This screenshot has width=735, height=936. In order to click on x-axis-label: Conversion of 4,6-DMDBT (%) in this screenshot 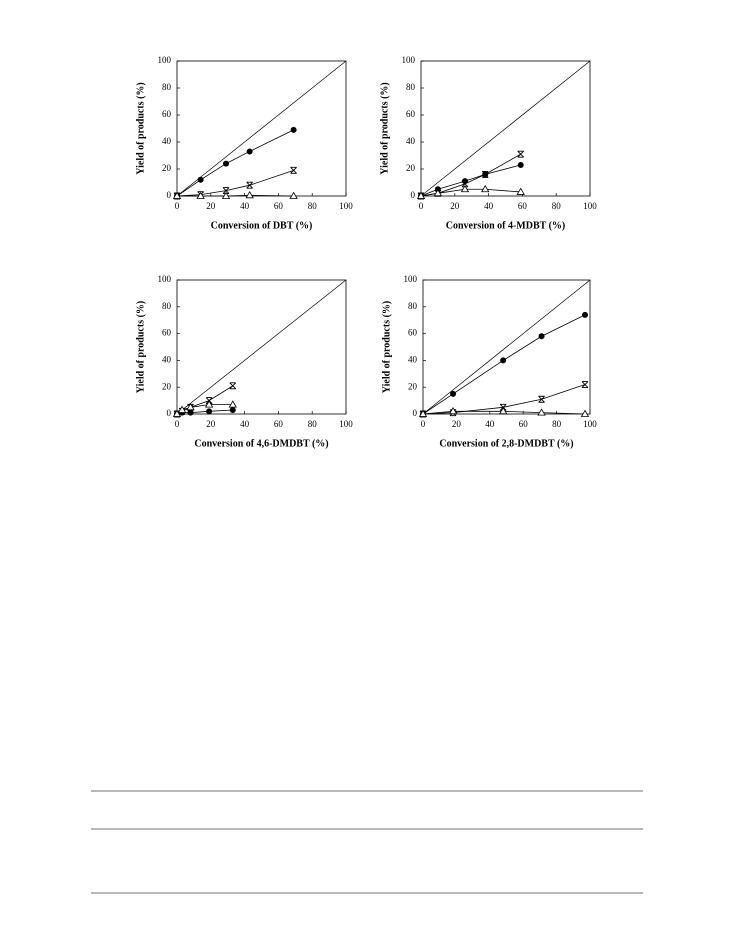, I will do `click(261, 443)`.